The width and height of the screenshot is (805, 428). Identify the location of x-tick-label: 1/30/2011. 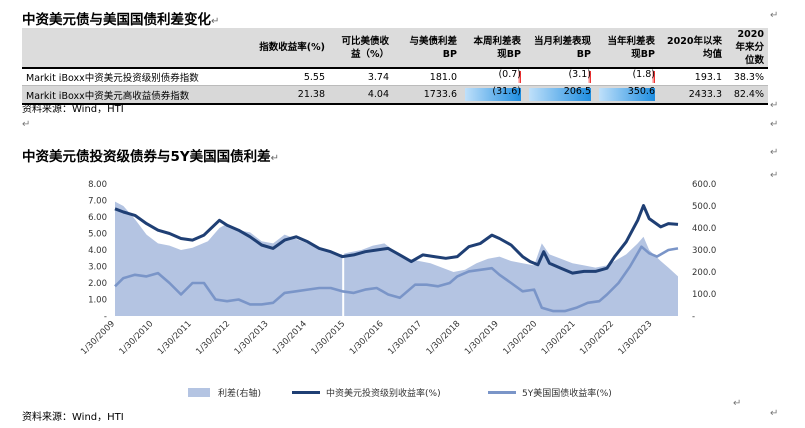
(175, 338).